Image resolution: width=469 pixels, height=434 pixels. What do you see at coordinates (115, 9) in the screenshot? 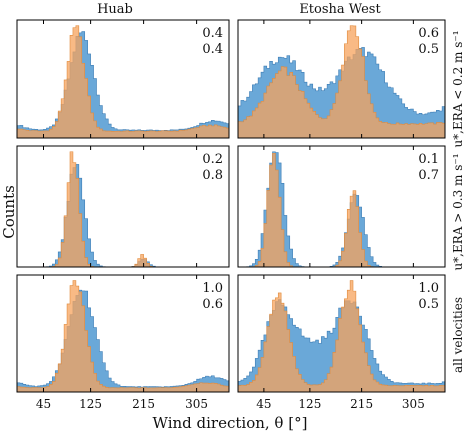
I see `column-title-huab: Huab` at bounding box center [115, 9].